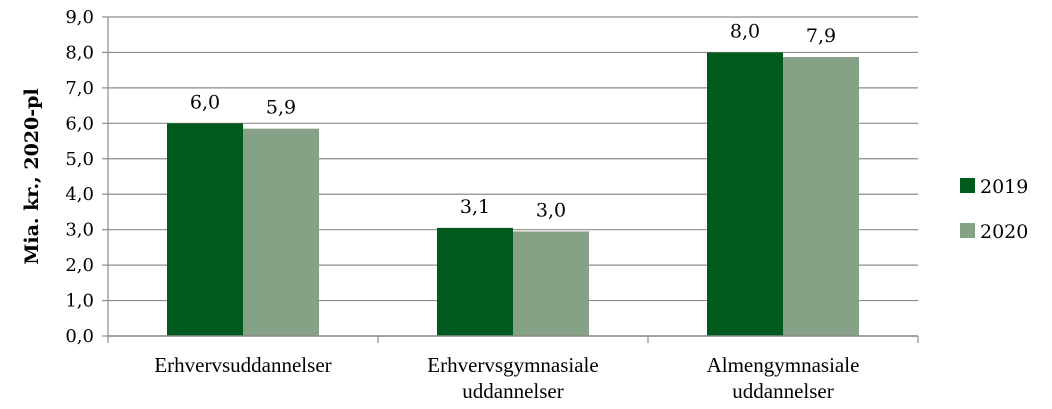 This screenshot has height=409, width=1052. What do you see at coordinates (32, 176) in the screenshot?
I see `y-axis-title: Mia. kr., 2020-pl` at bounding box center [32, 176].